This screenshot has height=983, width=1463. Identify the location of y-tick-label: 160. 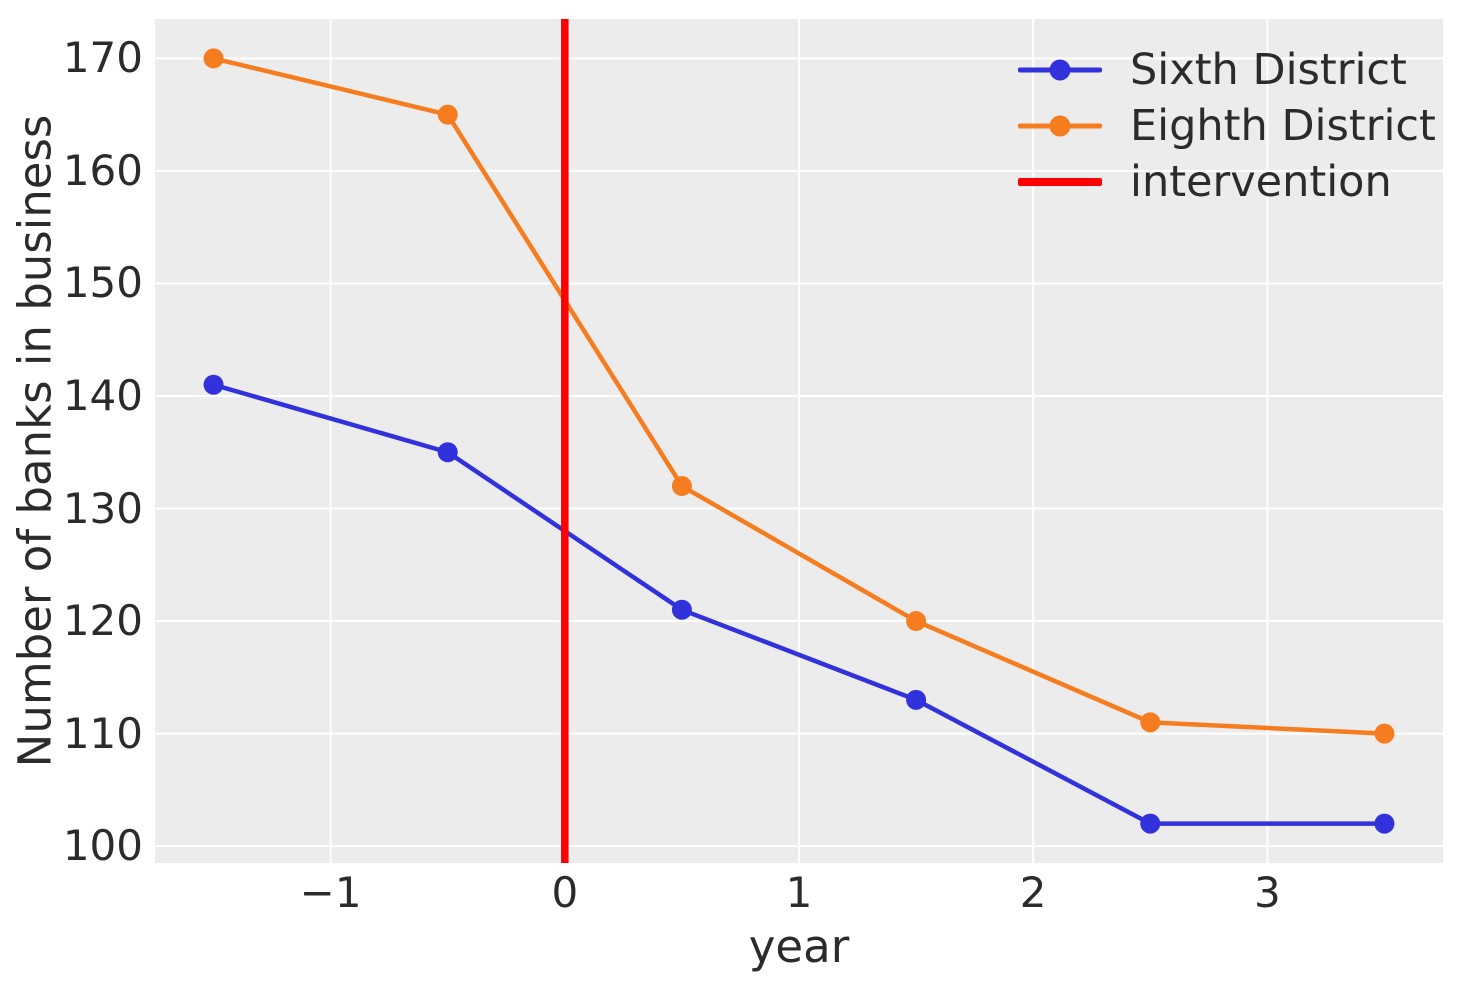
(102, 170).